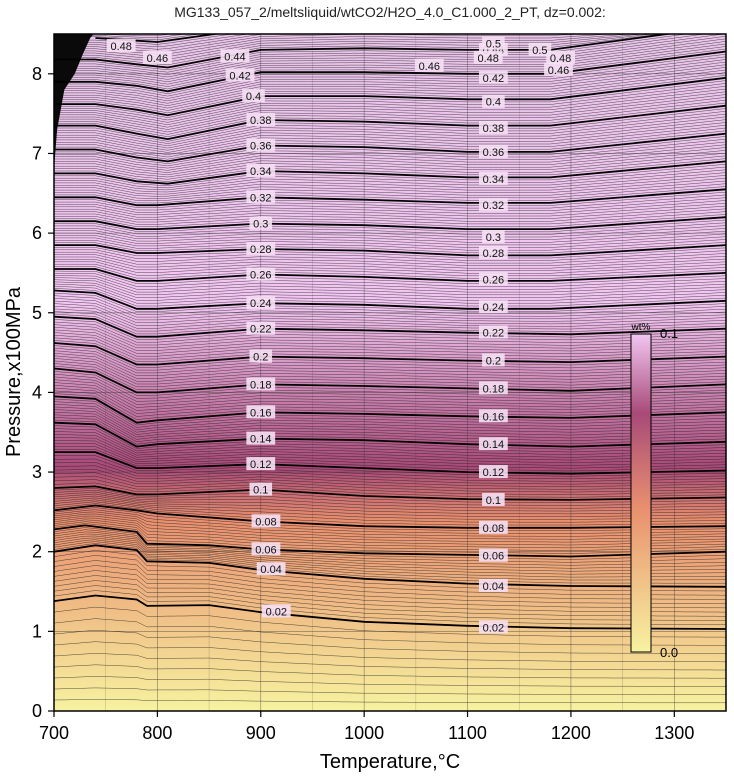  Describe the element at coordinates (260, 304) in the screenshot. I see `contour-label-text: 0.24` at that location.